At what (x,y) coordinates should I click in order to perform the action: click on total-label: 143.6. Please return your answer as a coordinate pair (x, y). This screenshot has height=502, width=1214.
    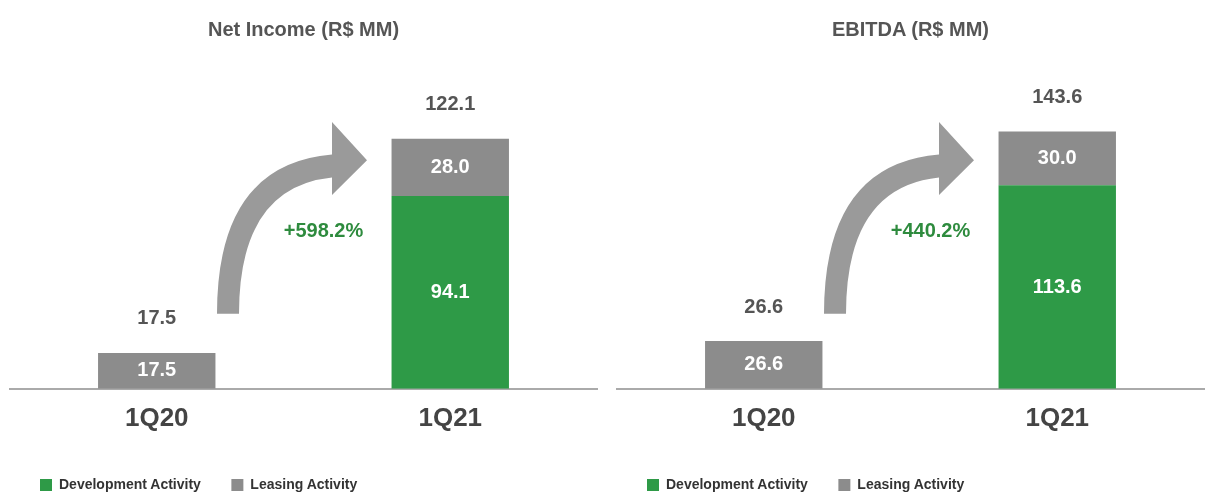
    Looking at the image, I should click on (1057, 95).